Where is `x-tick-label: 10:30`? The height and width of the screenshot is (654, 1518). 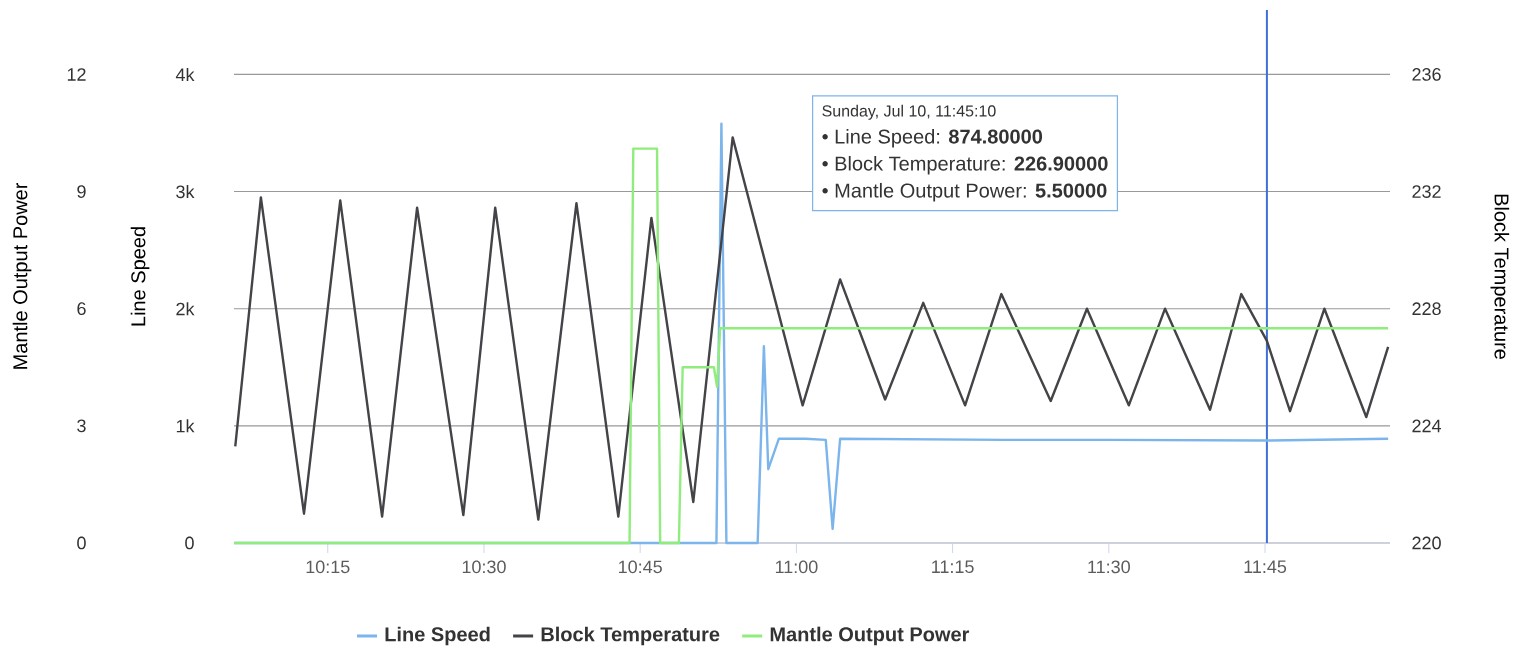
x-tick-label: 10:30 is located at coordinates (484, 567).